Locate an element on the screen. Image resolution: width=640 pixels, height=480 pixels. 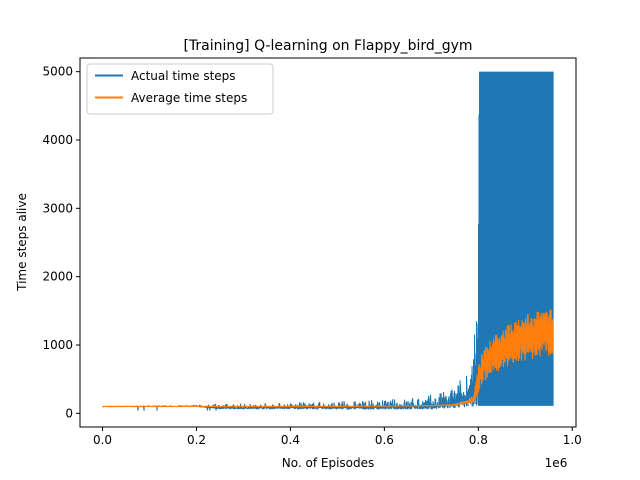
x-tick-label: 0.8 is located at coordinates (478, 440).